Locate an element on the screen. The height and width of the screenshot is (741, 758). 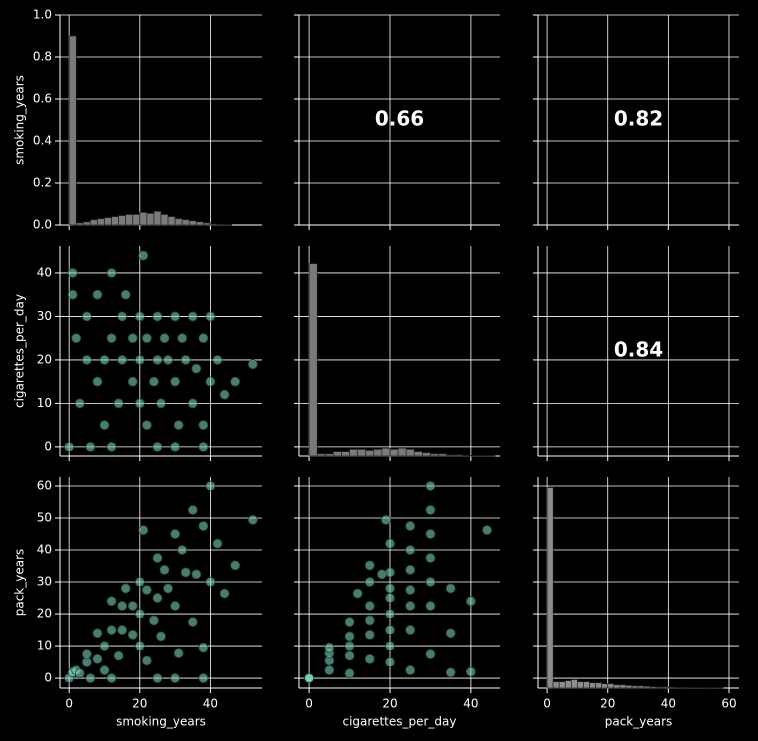
y-tick-label: 60 is located at coordinates (44, 485).